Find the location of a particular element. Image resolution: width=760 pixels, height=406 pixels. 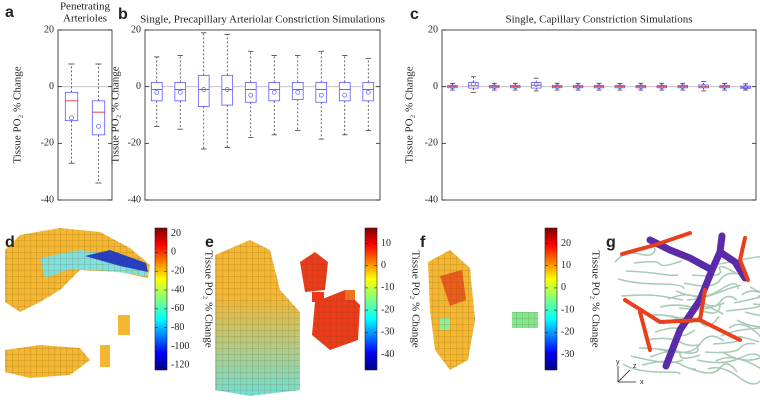

panel-label: b is located at coordinates (123, 14).